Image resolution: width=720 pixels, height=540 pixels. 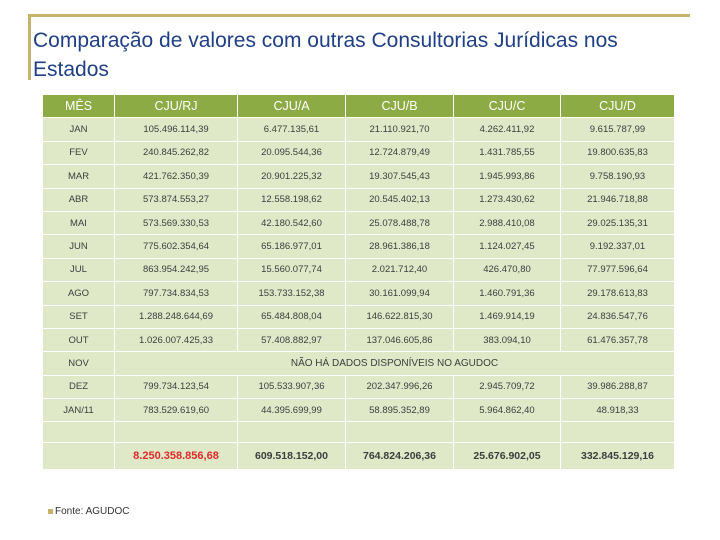 What do you see at coordinates (399, 223) in the screenshot?
I see `table-cell: 25.078.488,78` at bounding box center [399, 223].